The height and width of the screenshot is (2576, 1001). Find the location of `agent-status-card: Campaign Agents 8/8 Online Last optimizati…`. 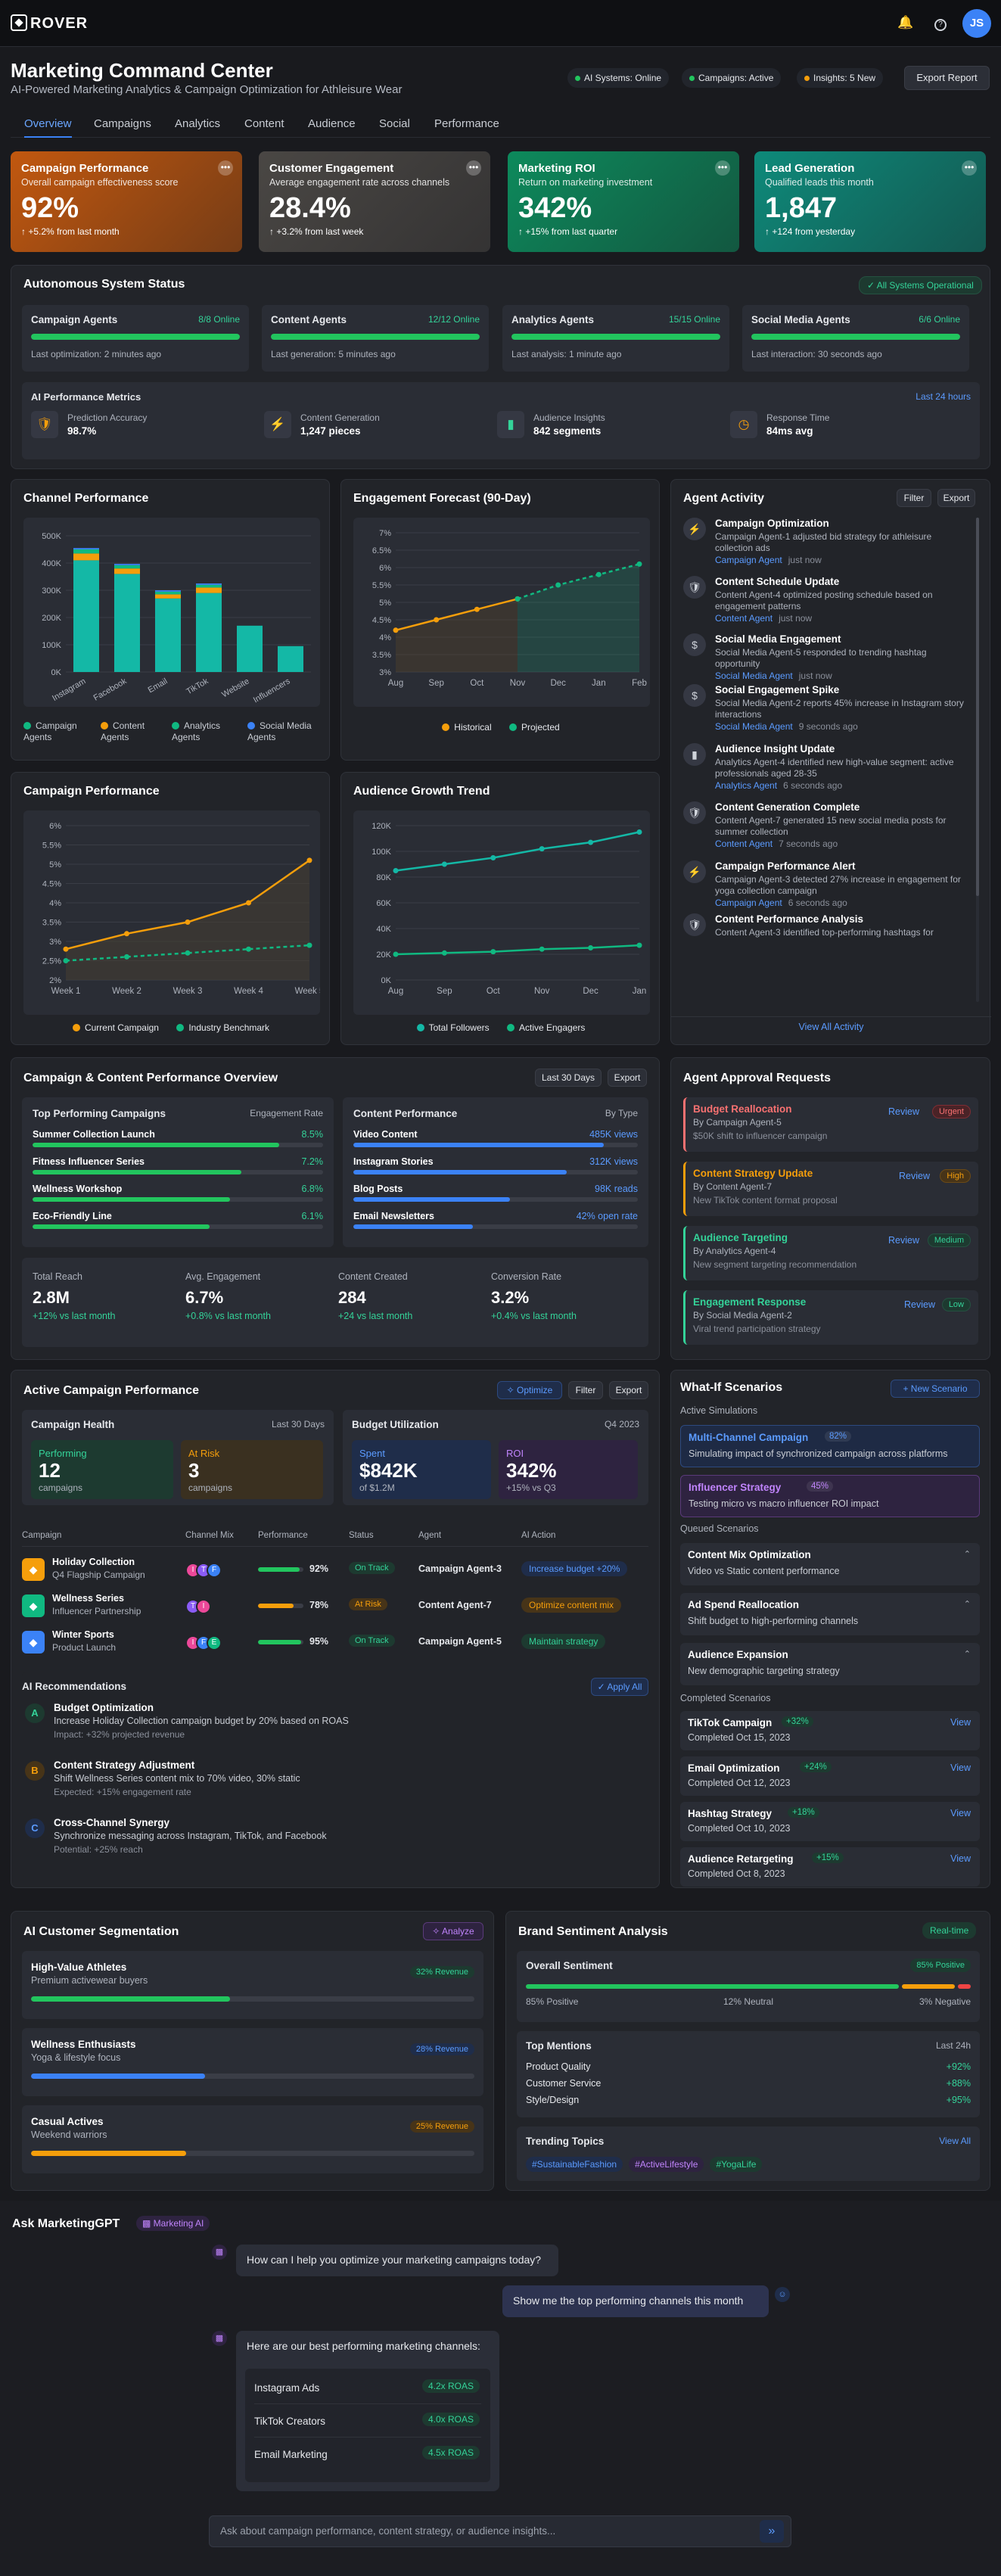

agent-status-card: Campaign Agents 8/8 Online Last optimizati… is located at coordinates (135, 339).